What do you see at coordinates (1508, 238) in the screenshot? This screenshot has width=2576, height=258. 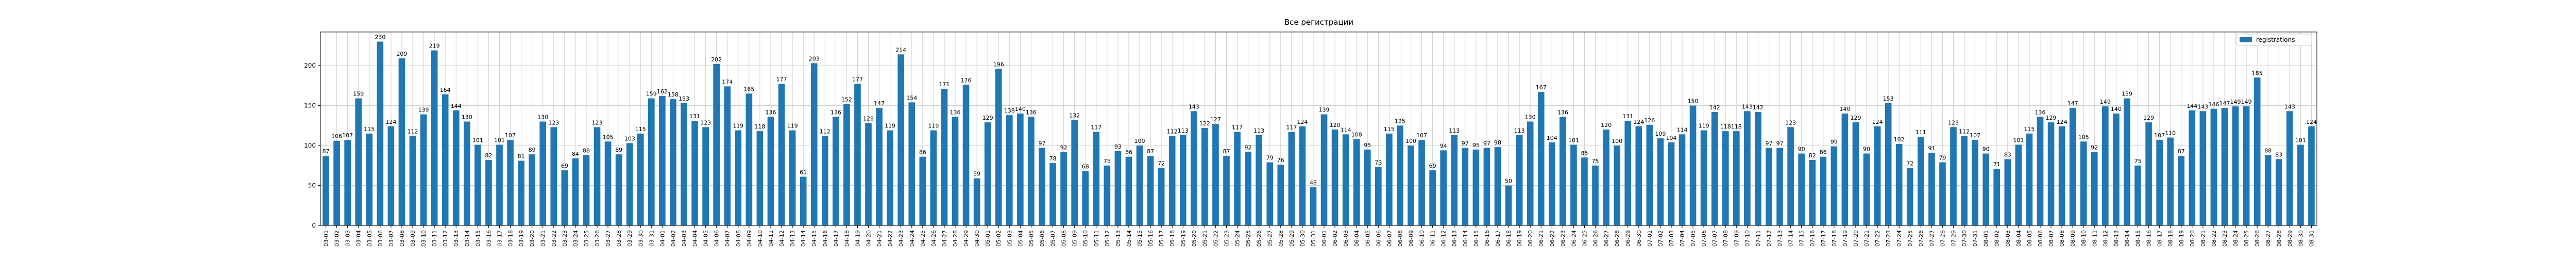 I see `x-tick-label: 06-18` at bounding box center [1508, 238].